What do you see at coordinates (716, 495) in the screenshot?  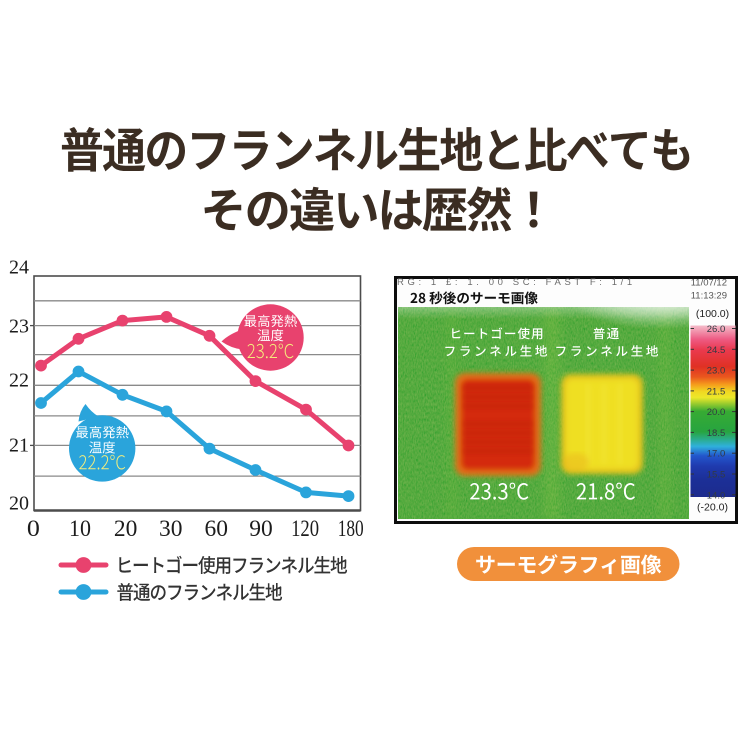 I see `svg-text: 14.0` at bounding box center [716, 495].